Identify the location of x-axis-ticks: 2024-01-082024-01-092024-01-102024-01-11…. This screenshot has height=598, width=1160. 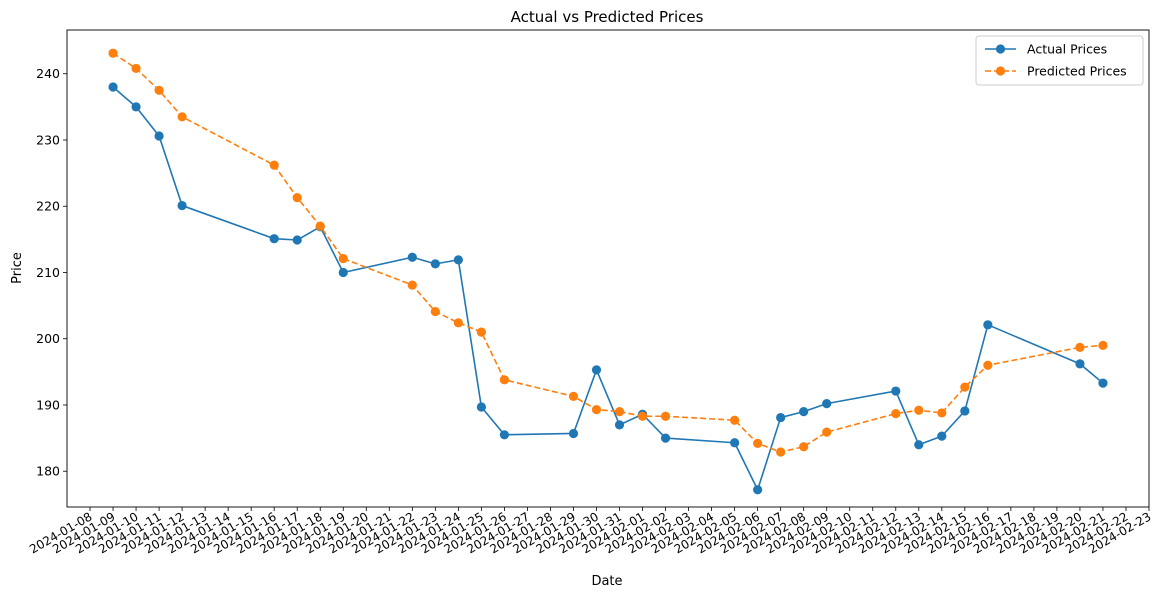
(590, 531).